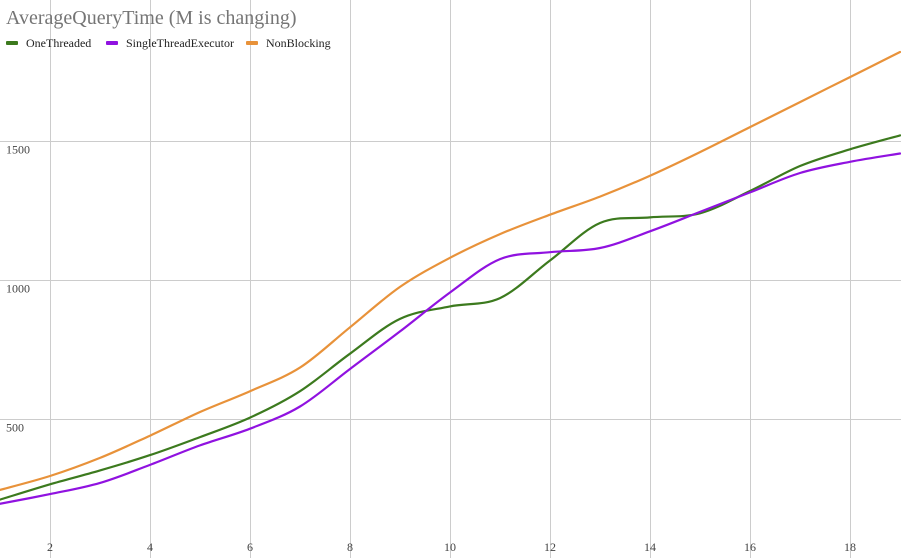 This screenshot has height=558, width=901. Describe the element at coordinates (50, 547) in the screenshot. I see `x-tick-label: 2` at that location.